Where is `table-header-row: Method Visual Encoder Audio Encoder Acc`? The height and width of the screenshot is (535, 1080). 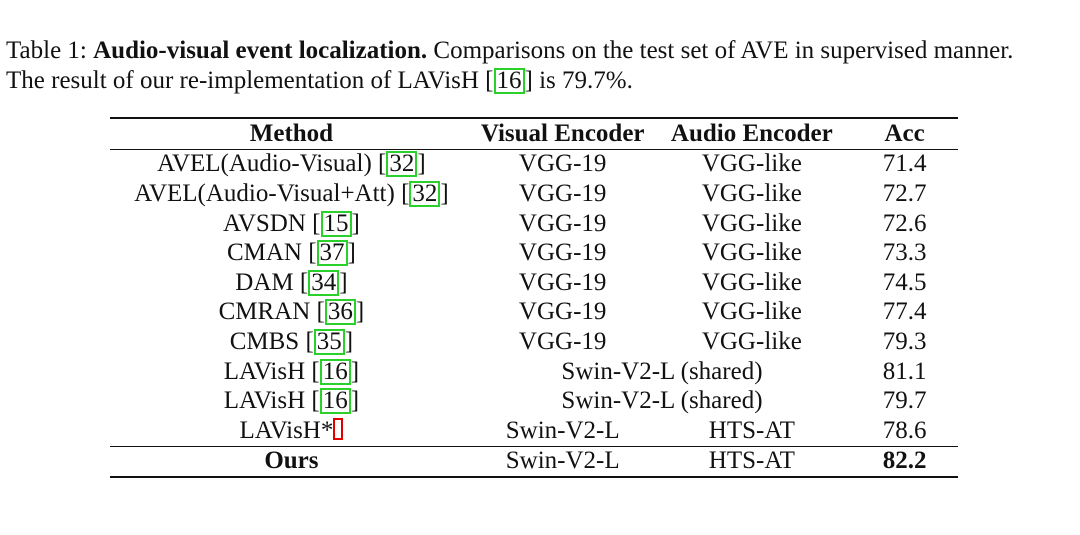 table-header-row: Method Visual Encoder Audio Encoder Acc is located at coordinates (534, 134).